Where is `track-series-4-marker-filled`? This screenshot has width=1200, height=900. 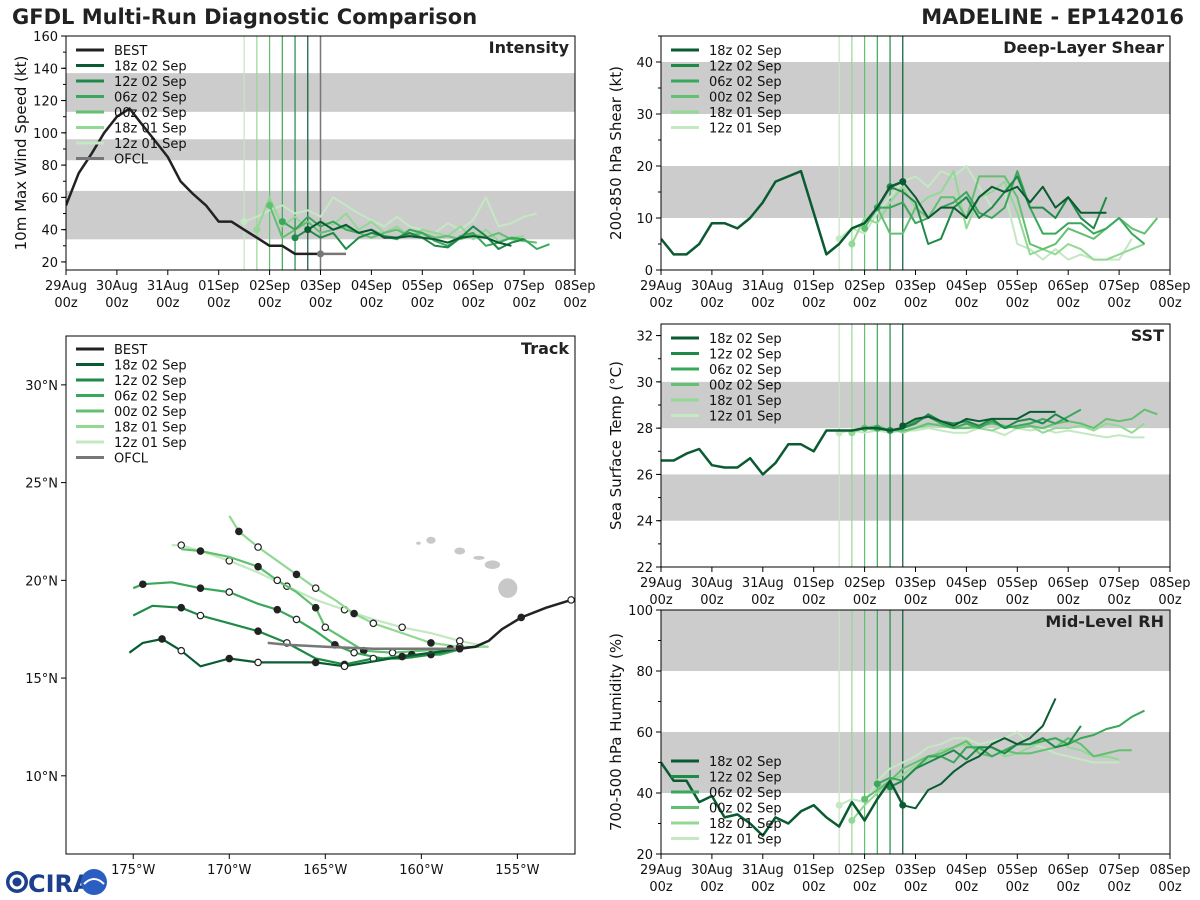
track-series-4-marker-filled is located at coordinates (431, 643).